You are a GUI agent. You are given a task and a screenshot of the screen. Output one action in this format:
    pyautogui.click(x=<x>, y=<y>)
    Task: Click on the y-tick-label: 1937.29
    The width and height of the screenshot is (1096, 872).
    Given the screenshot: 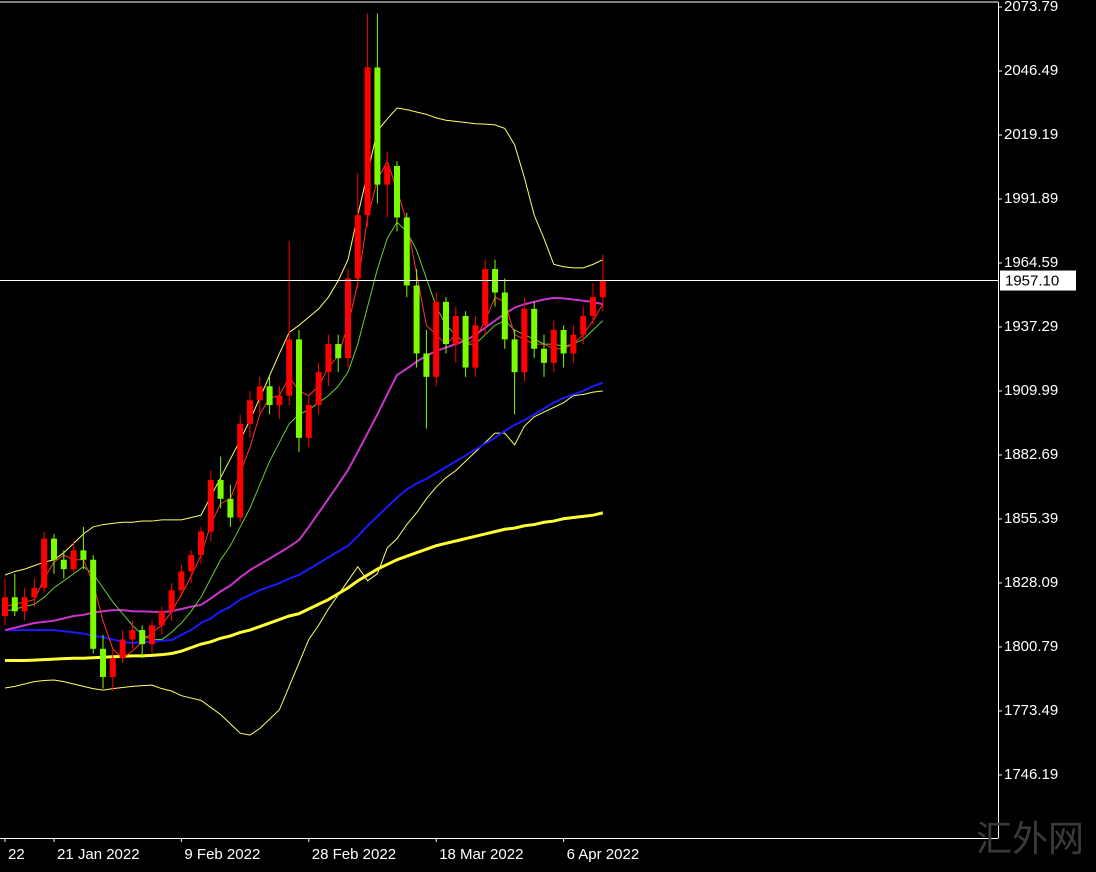 What is the action you would take?
    pyautogui.click(x=1031, y=326)
    